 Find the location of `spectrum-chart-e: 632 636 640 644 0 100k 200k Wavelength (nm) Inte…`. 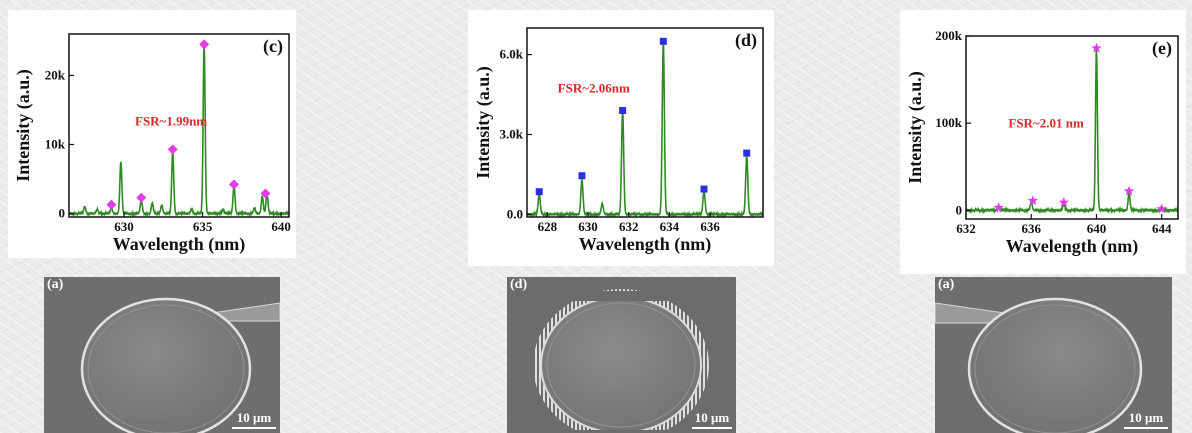

spectrum-chart-e: 632 636 640 644 0 100k 200k Wavelength (nm) Inte… is located at coordinates (1042, 142).